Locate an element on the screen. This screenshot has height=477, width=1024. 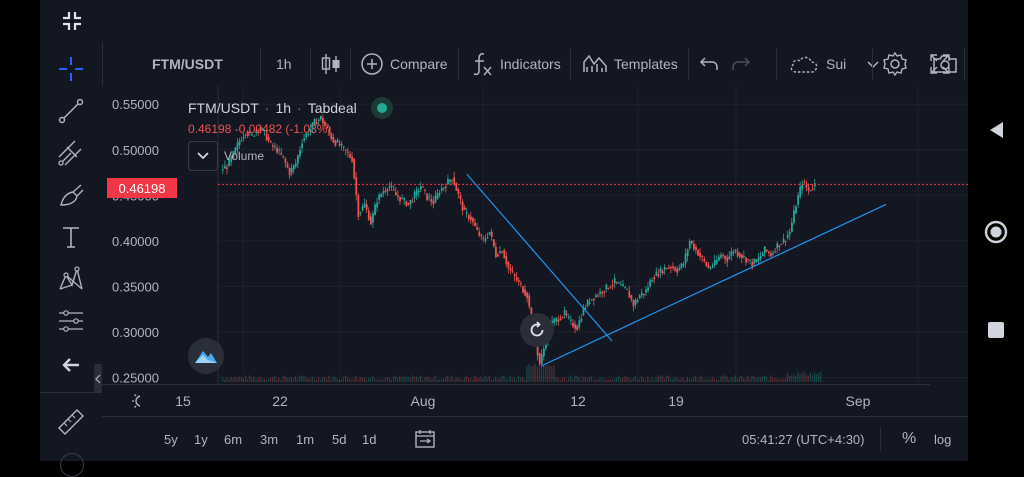
more-tools-icon is located at coordinates (72, 465).